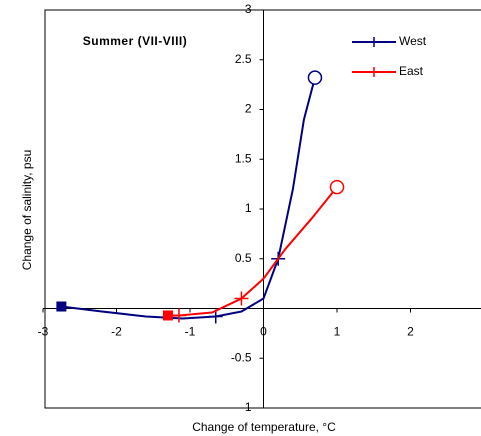 This screenshot has width=481, height=436. I want to click on x-tick-label: 0, so click(263, 332).